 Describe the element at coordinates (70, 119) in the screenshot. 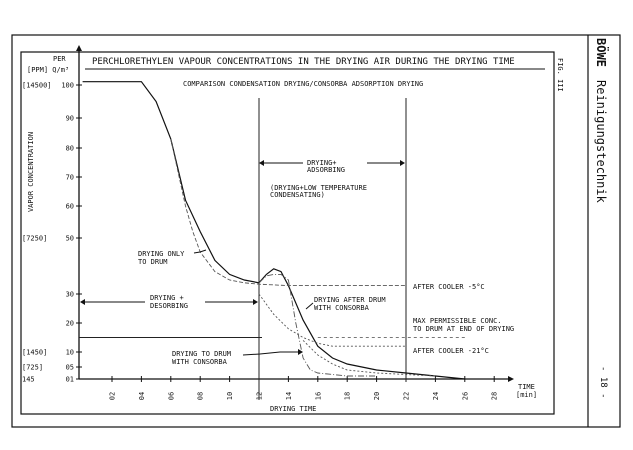

I see `y-tick-label: 90` at that location.